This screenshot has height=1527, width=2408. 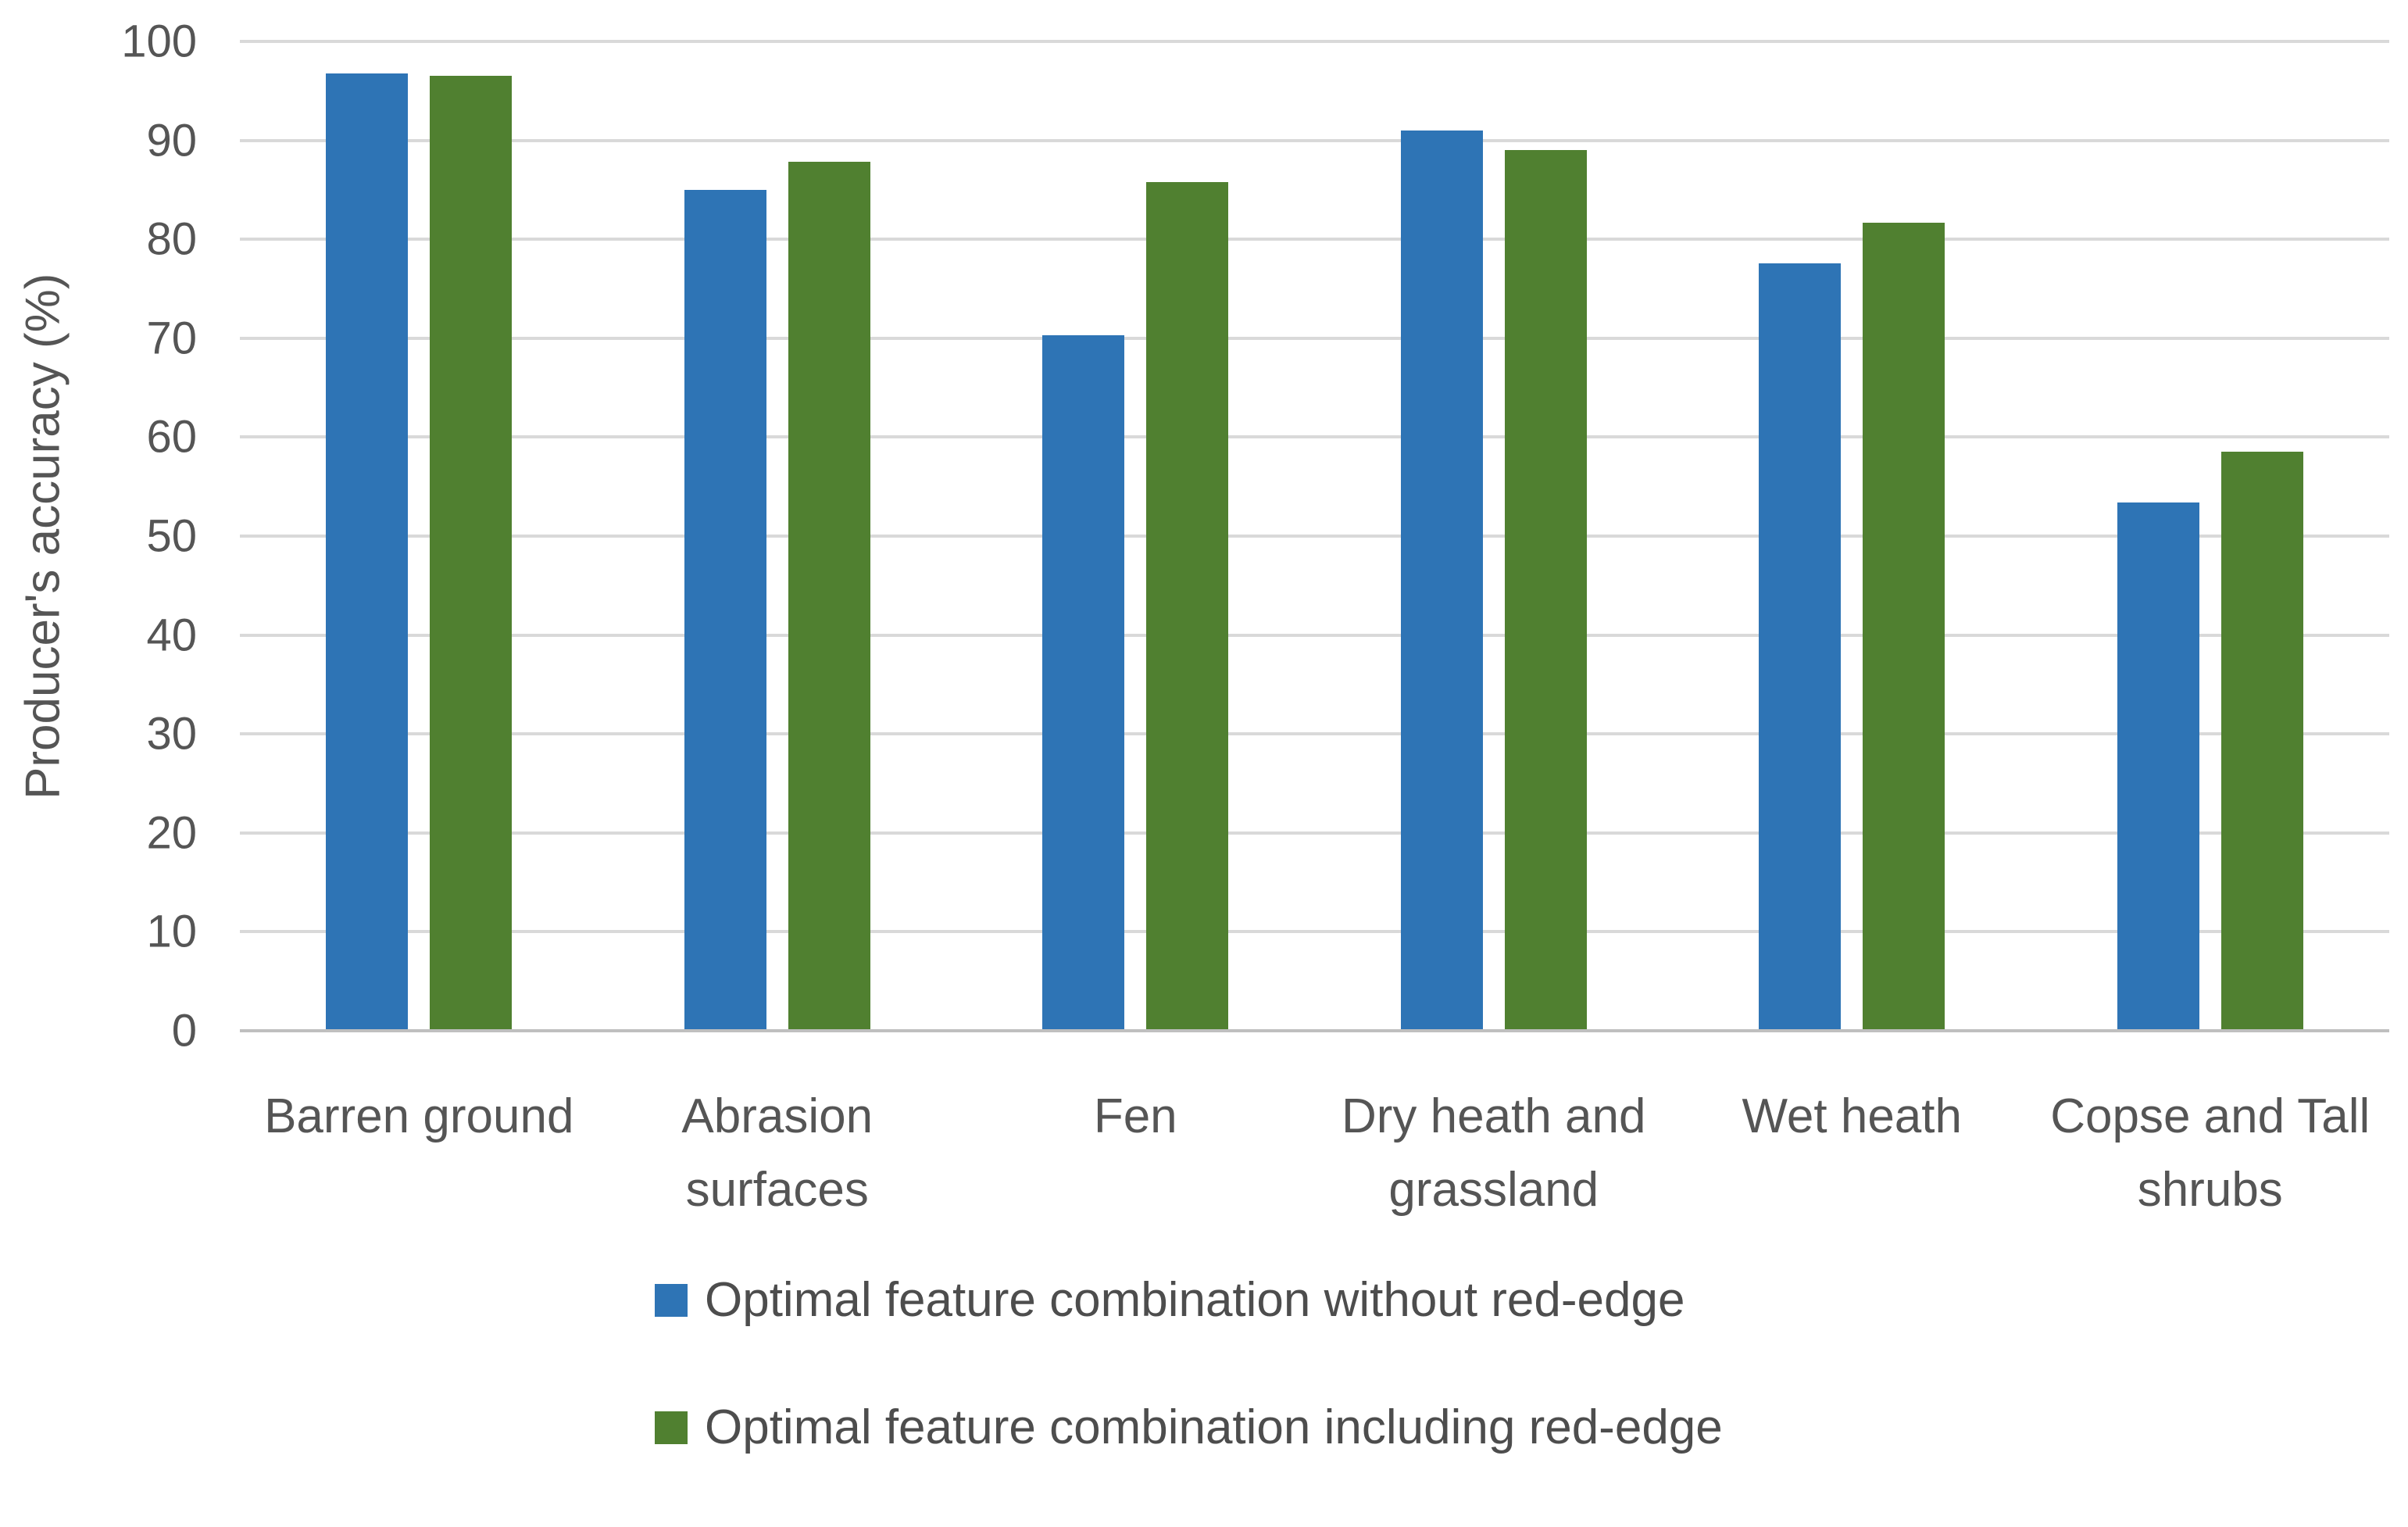 What do you see at coordinates (1135, 1116) in the screenshot?
I see `x-category-label: Fen` at bounding box center [1135, 1116].